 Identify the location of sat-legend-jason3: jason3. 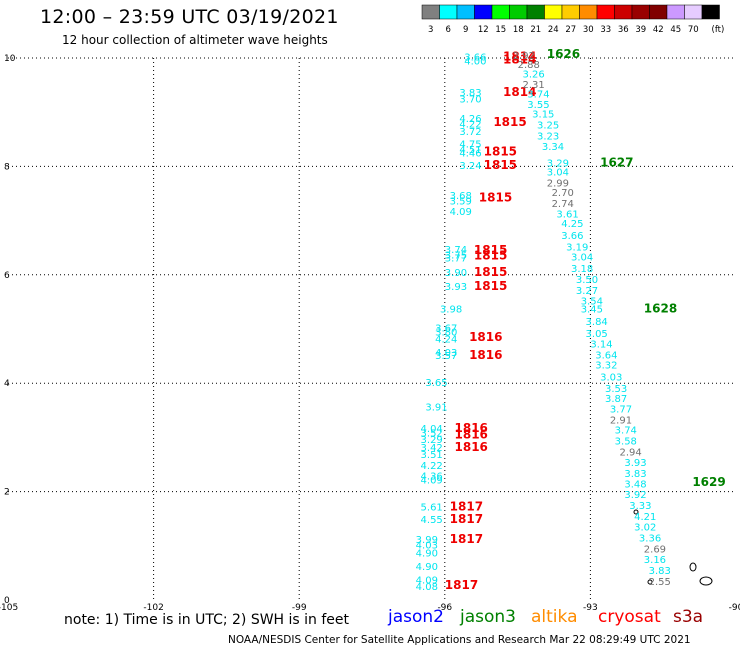
(488, 617).